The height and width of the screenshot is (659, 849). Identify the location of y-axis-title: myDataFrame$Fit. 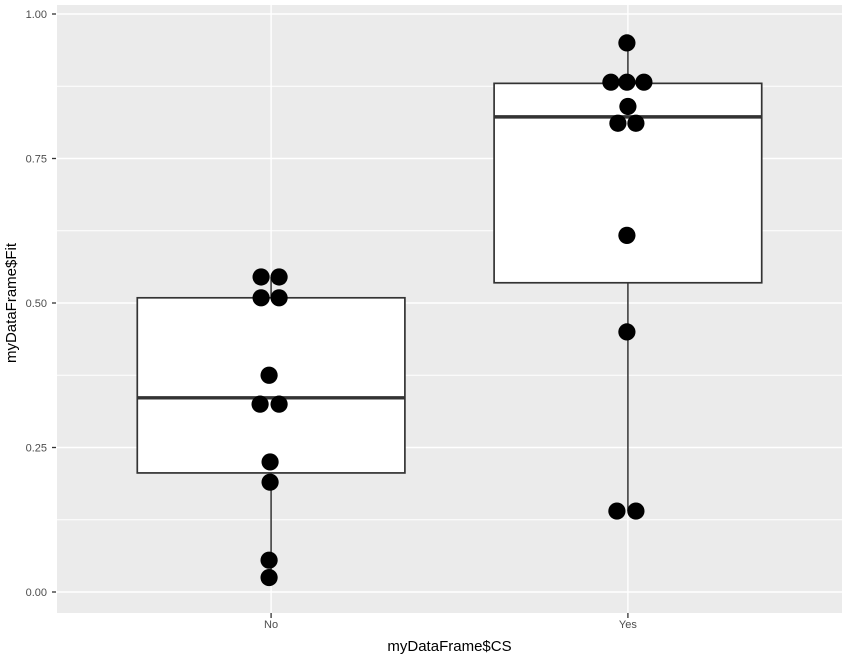
(11, 302).